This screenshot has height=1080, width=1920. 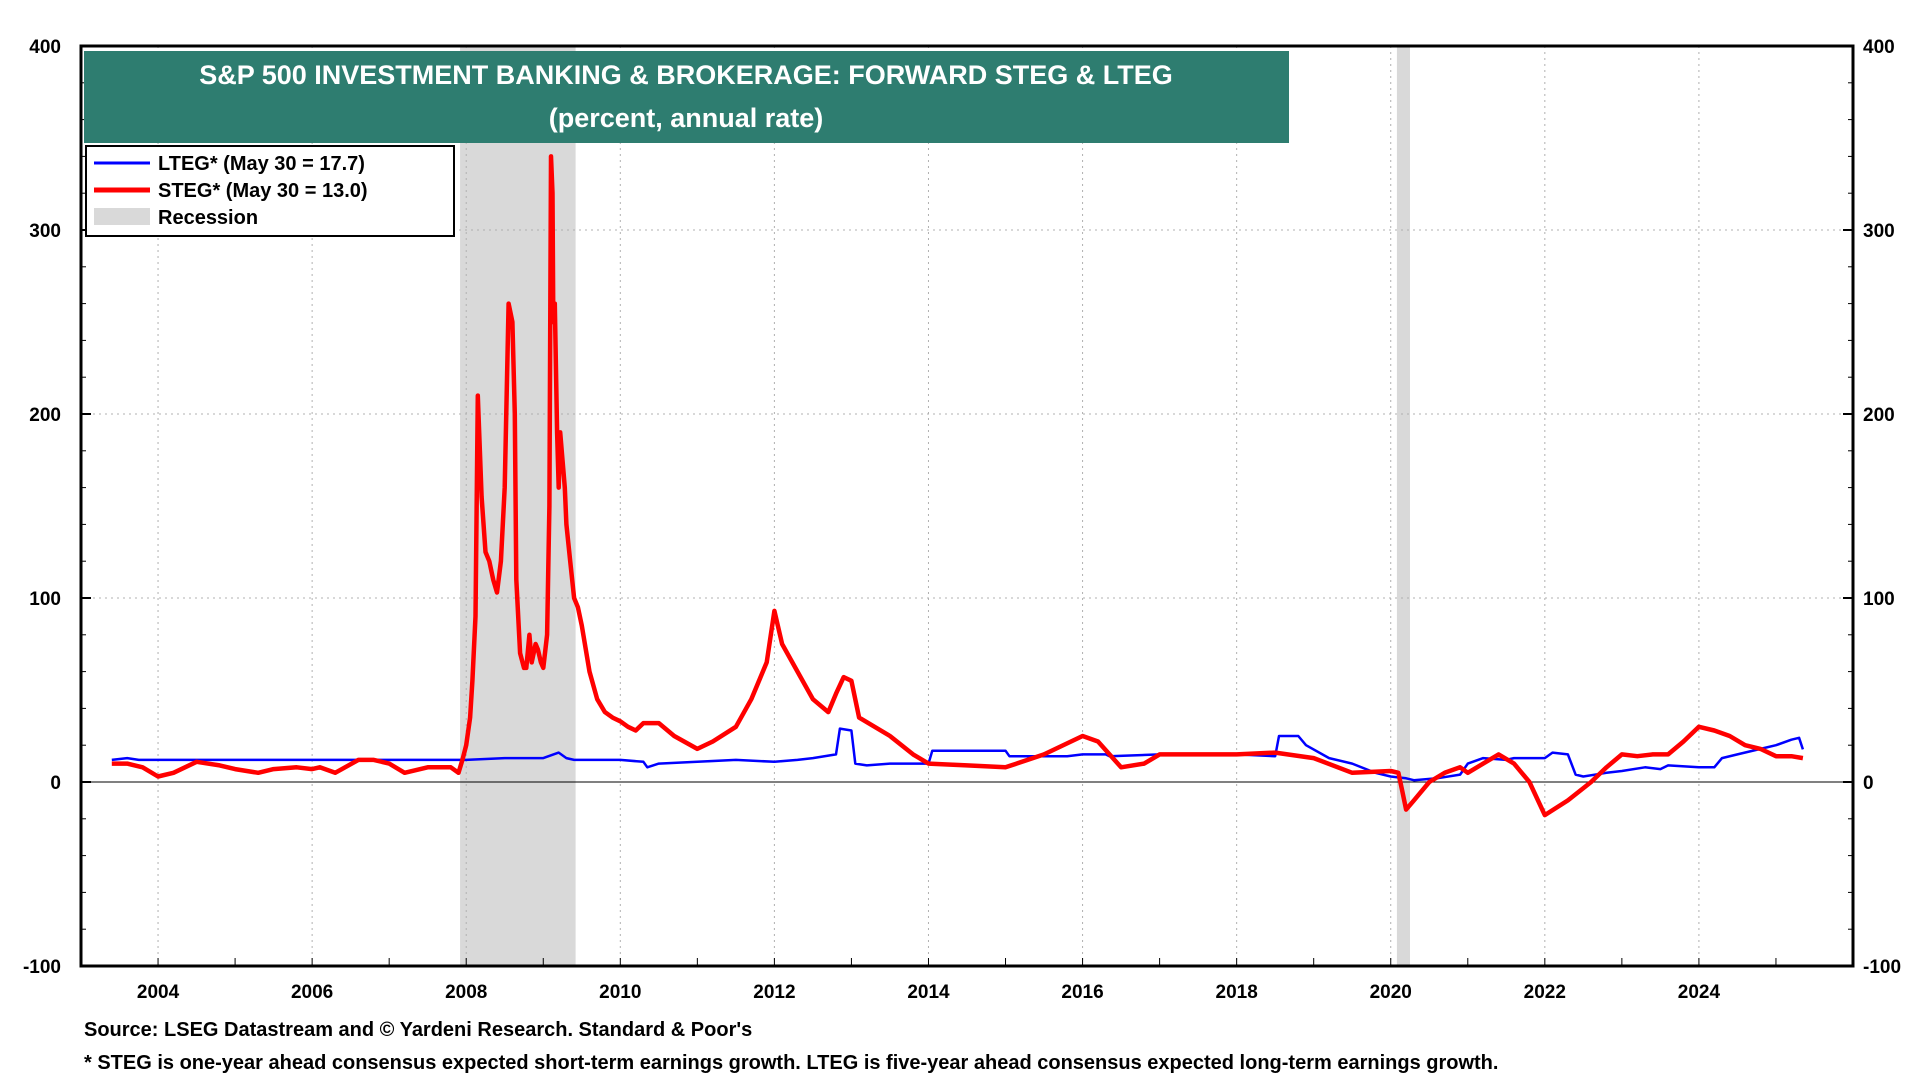 I want to click on y-tick-label-left: 300, so click(x=45, y=231).